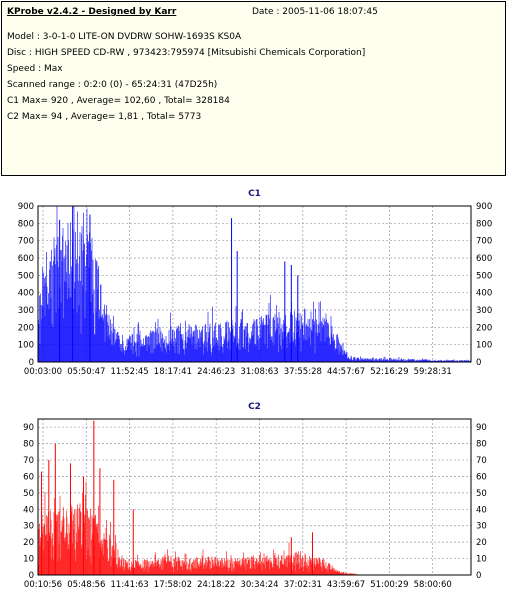  What do you see at coordinates (481, 494) in the screenshot?
I see `y-tick-label-right: 50` at bounding box center [481, 494].